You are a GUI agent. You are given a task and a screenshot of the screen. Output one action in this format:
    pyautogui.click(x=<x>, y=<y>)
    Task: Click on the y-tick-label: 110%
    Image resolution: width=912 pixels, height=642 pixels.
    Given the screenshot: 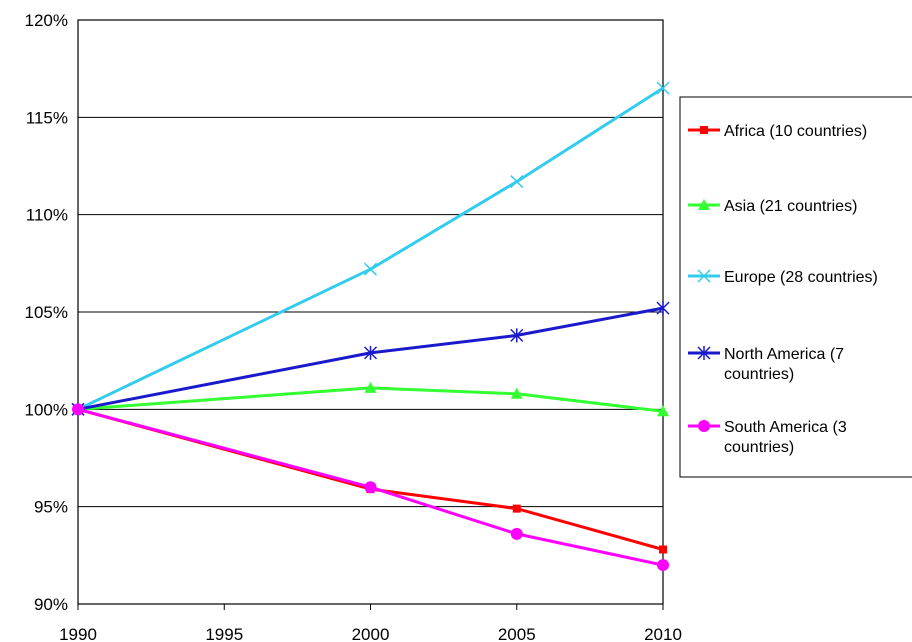 What is the action you would take?
    pyautogui.click(x=47, y=215)
    